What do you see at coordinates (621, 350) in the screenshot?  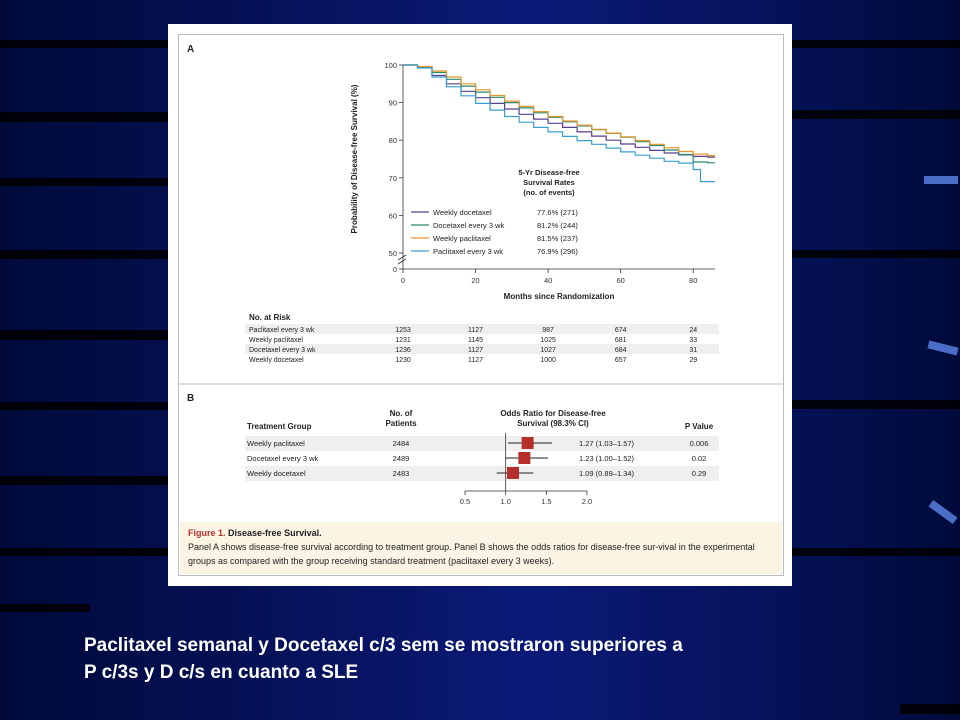 I see `at-risk-value: 684` at bounding box center [621, 350].